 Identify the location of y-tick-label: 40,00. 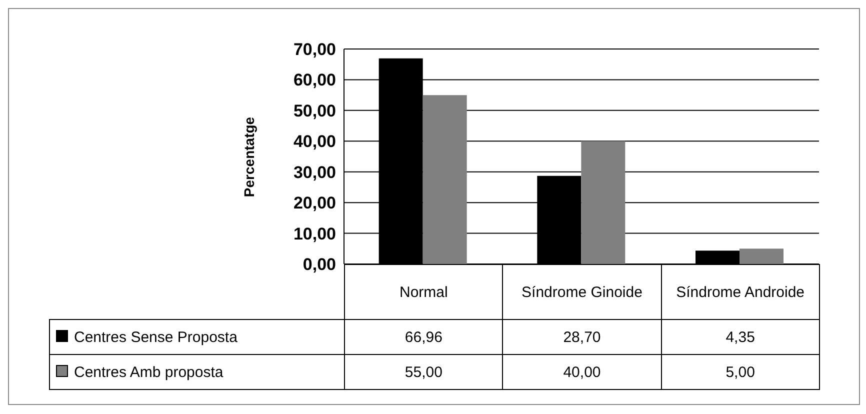
(314, 142).